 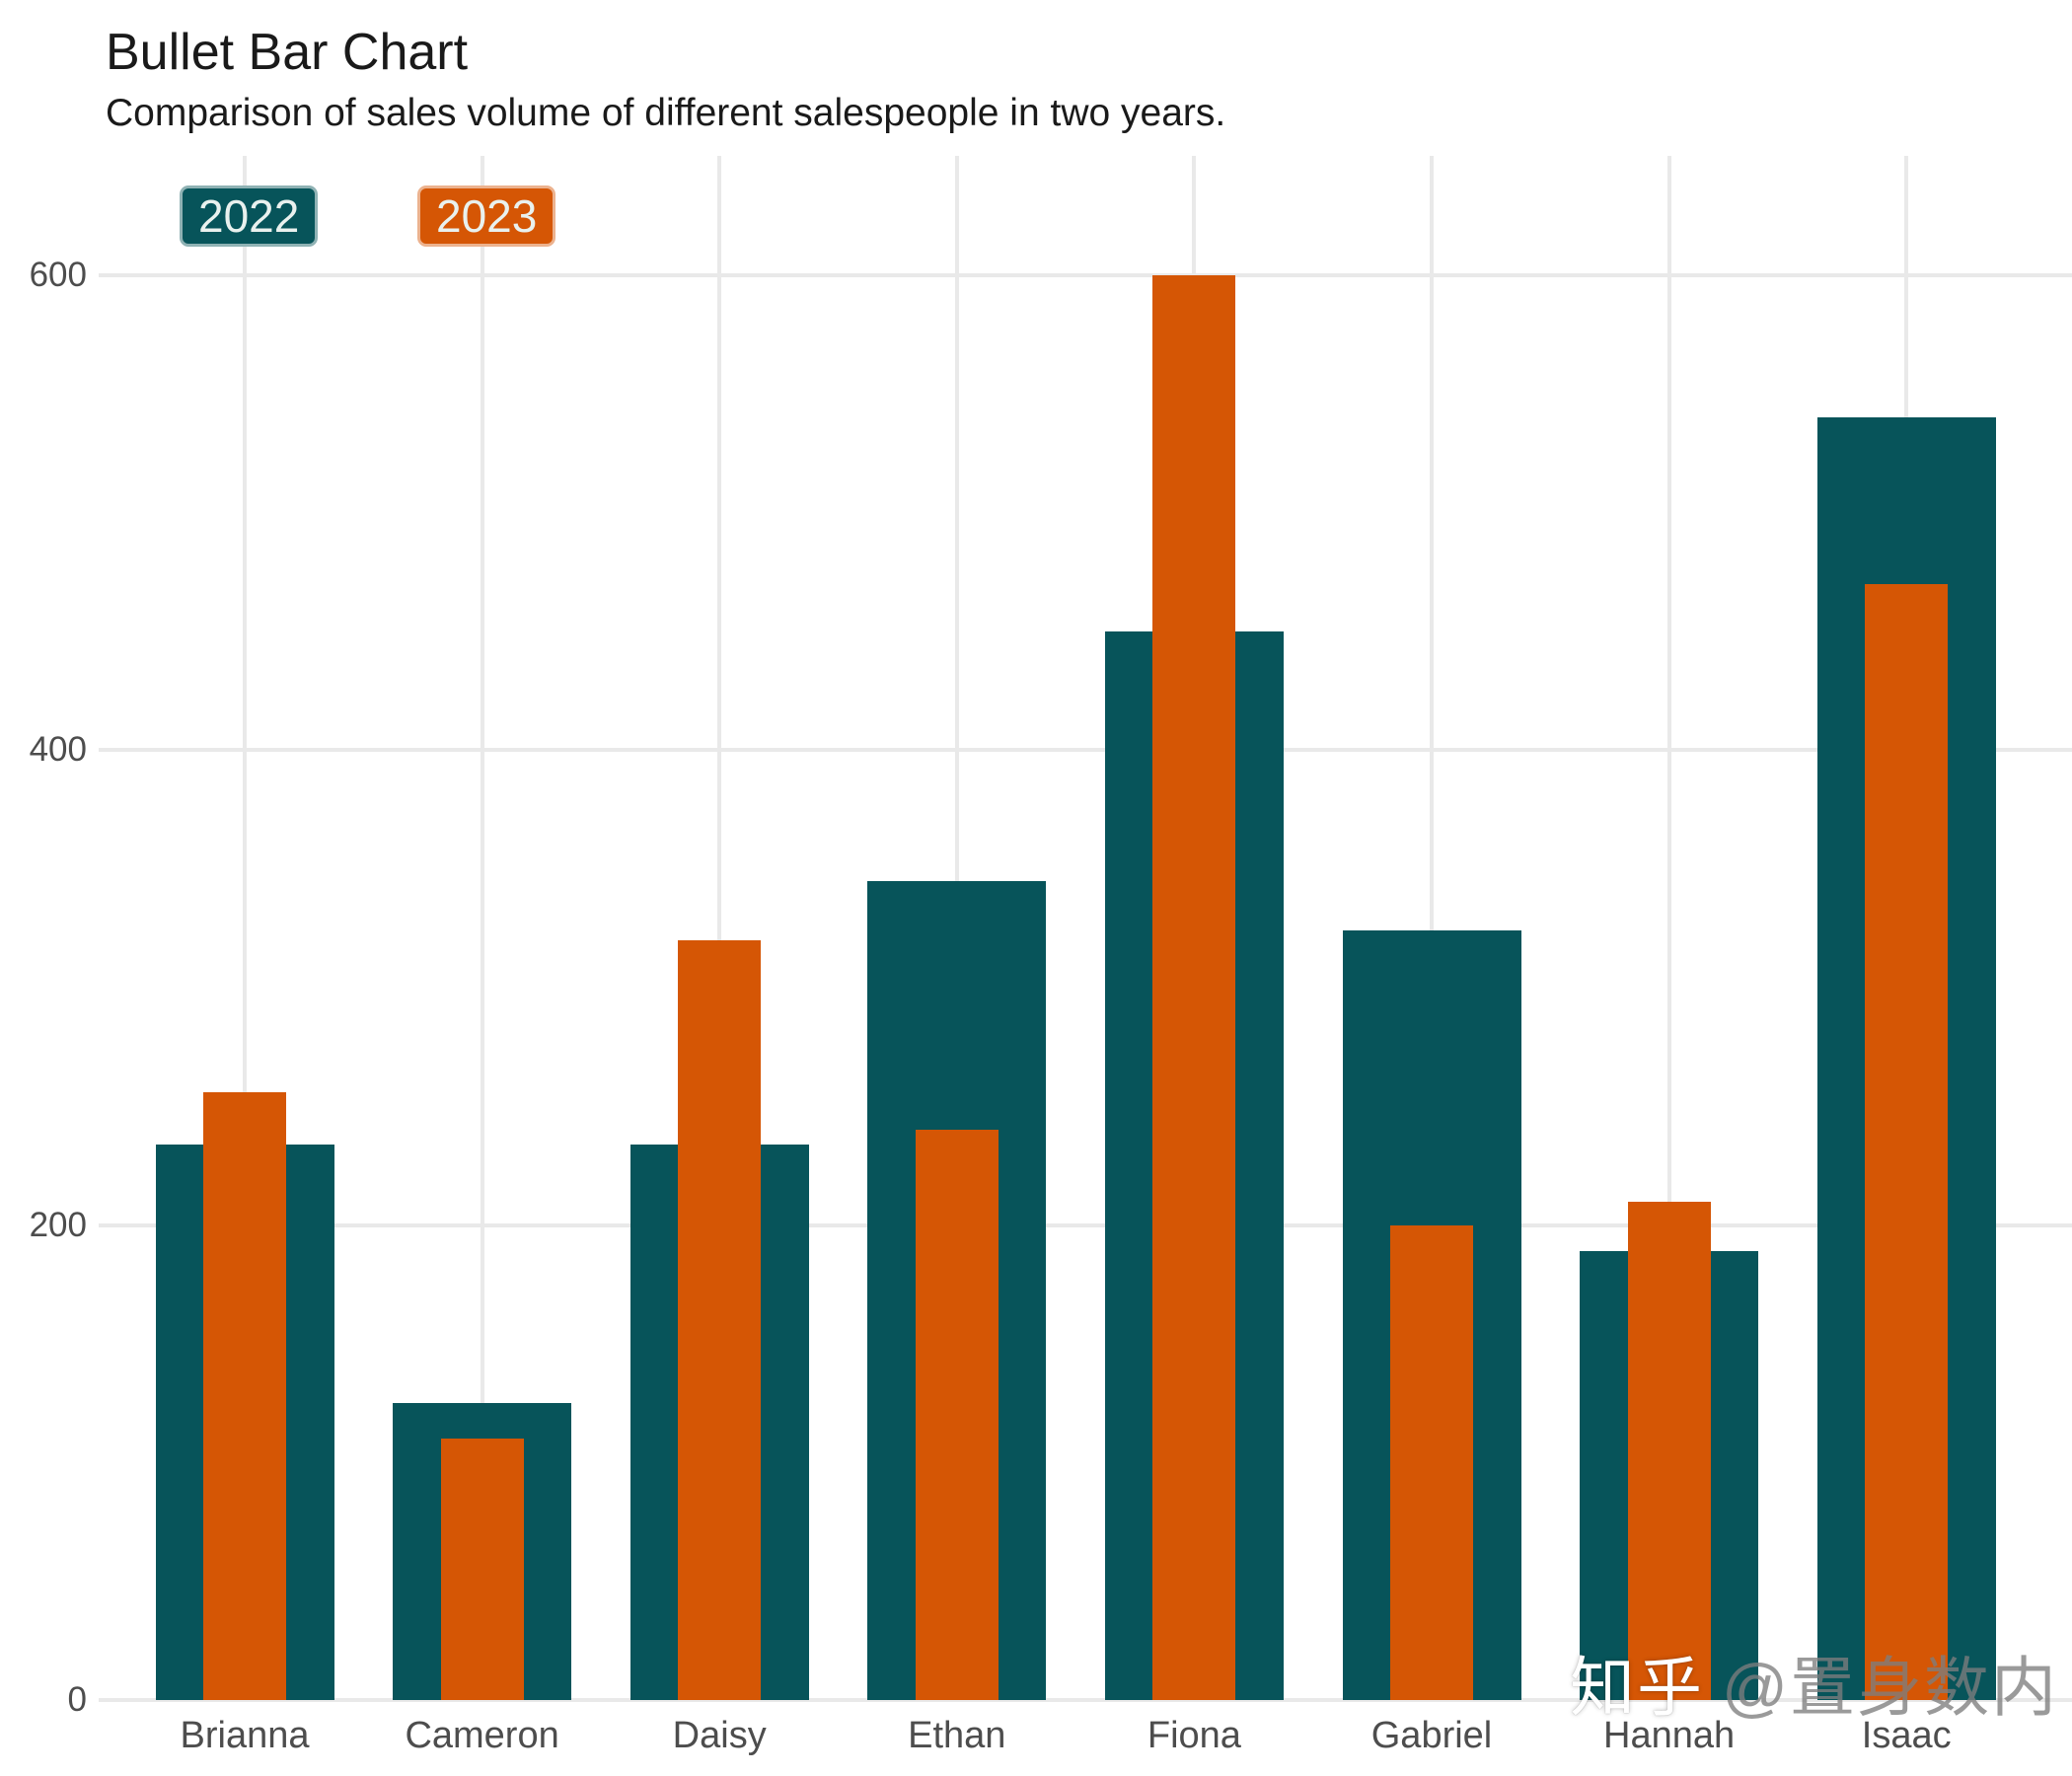 I want to click on watermark: 知乎 @置身数内, so click(x=1814, y=1688).